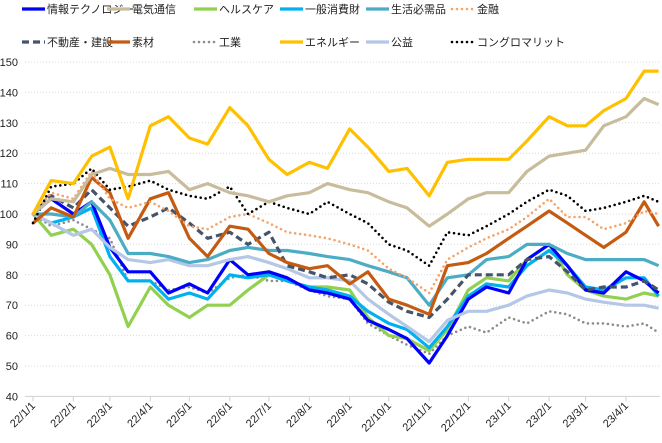 This screenshot has width=662, height=443. I want to click on legend-item: 金融, so click(474, 9).